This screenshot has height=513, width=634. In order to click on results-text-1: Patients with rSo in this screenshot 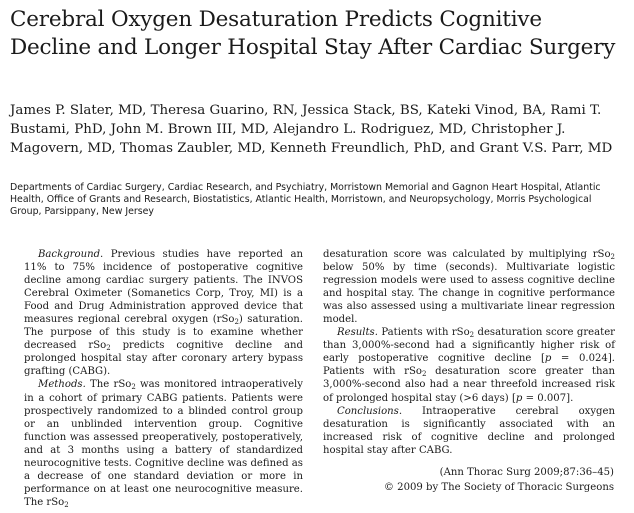, I will do `click(423, 333)`.